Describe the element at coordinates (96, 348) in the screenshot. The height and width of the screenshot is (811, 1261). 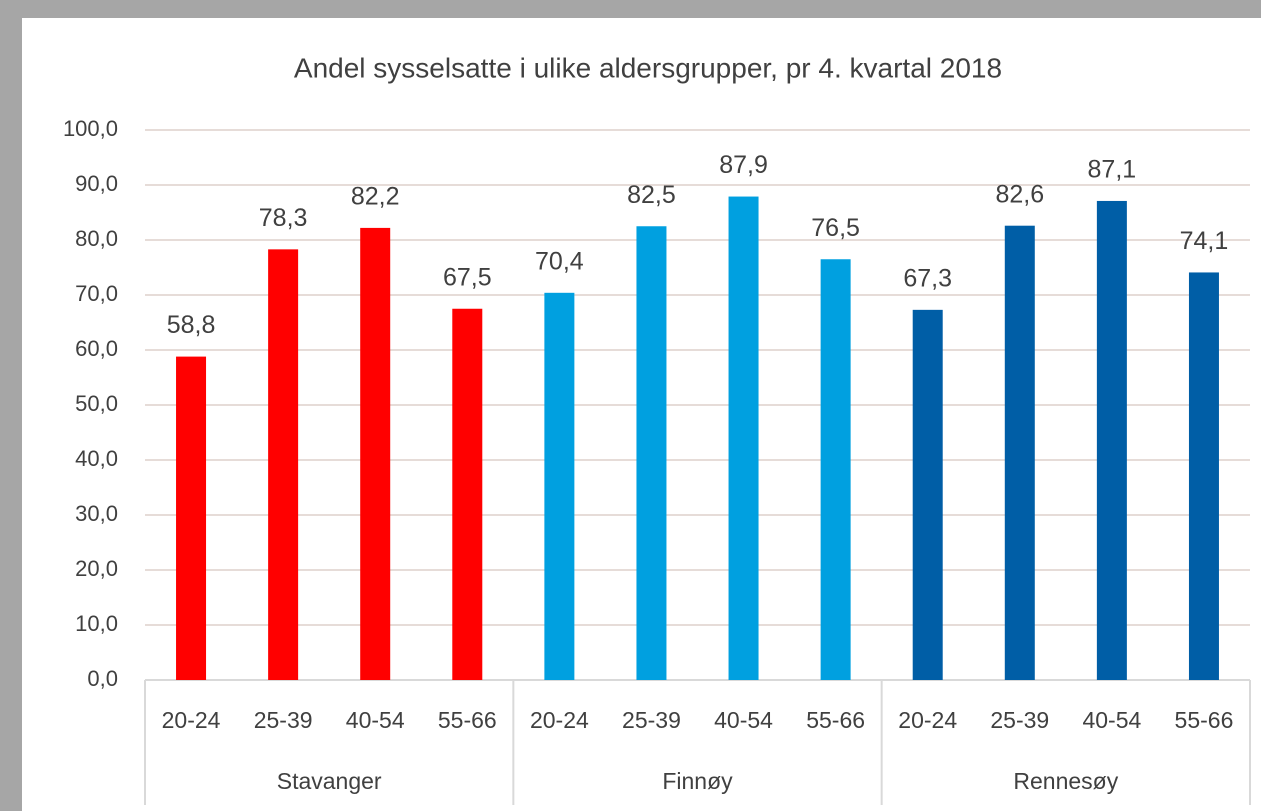
I see `y-tick-label: 60,0` at that location.